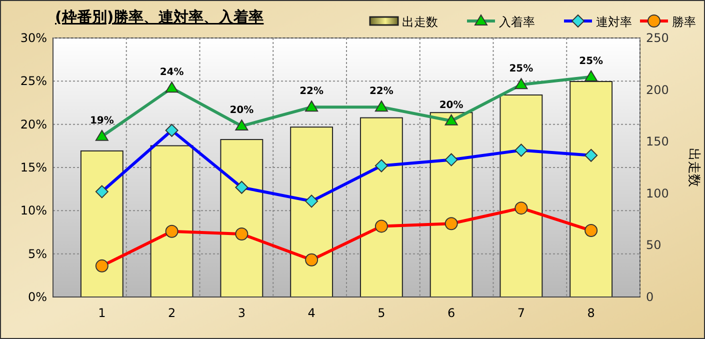 This screenshot has height=339, width=705. I want to click on legend-label: 入着率, so click(517, 22).